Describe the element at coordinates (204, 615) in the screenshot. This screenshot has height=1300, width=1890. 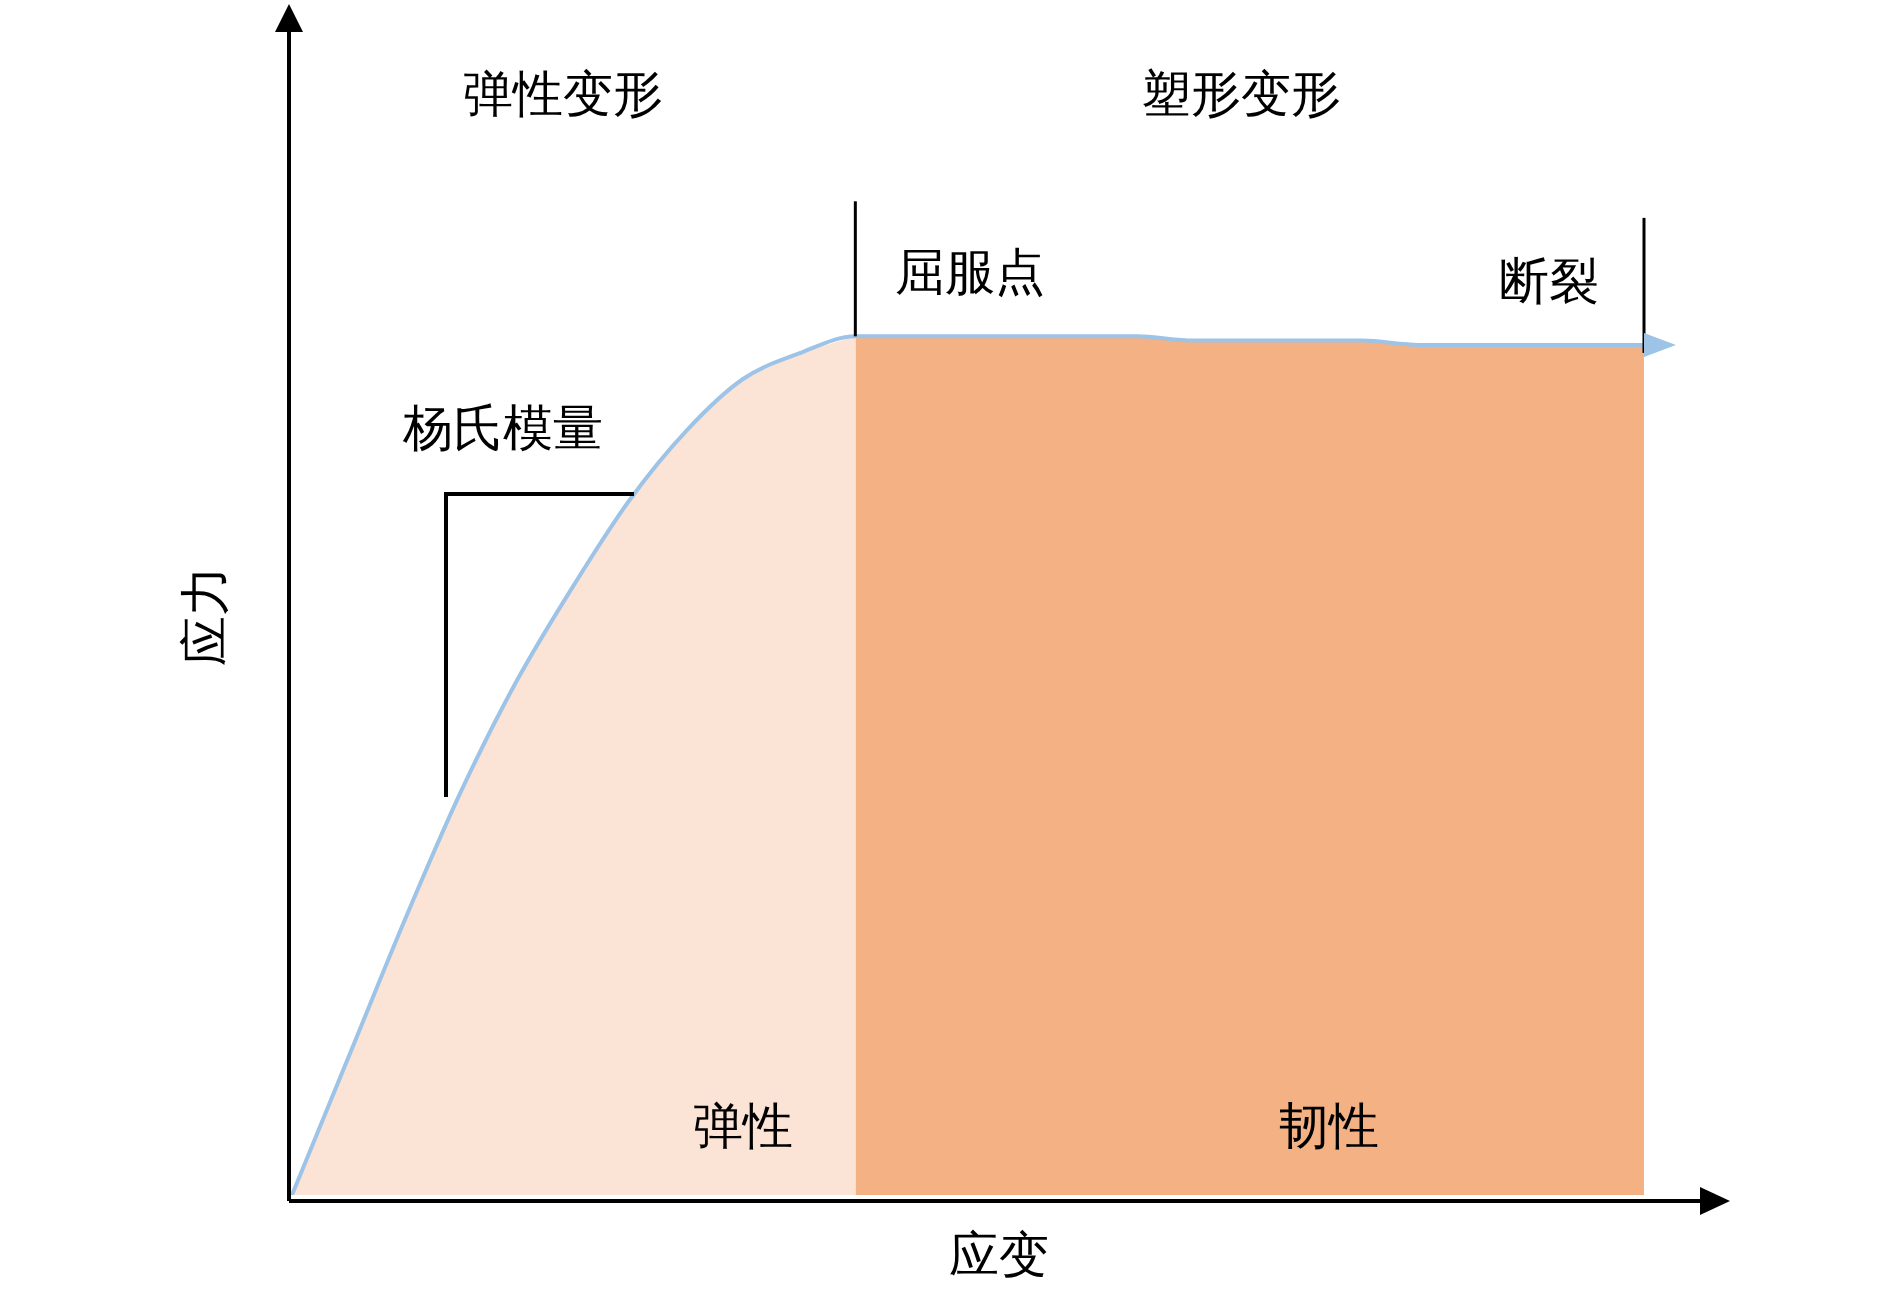
I see `y-axis-title: 应力` at that location.